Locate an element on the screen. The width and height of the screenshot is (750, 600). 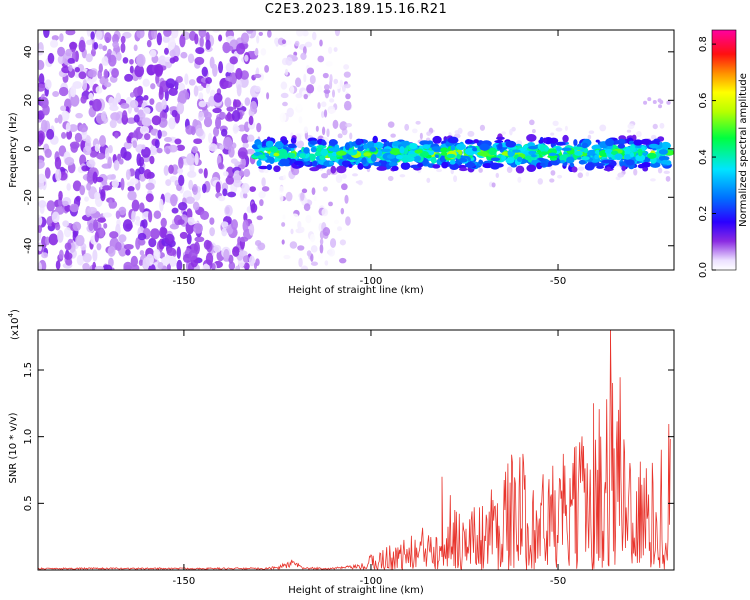
snr-multiplier: (x104) is located at coordinates (14, 324).